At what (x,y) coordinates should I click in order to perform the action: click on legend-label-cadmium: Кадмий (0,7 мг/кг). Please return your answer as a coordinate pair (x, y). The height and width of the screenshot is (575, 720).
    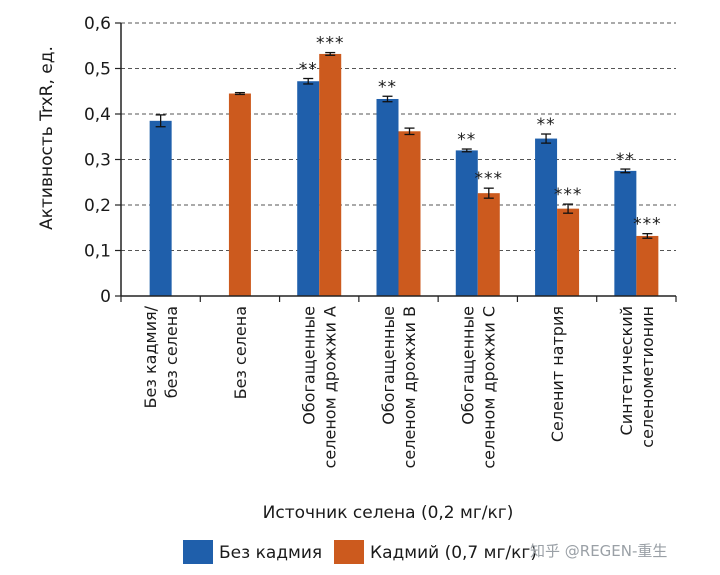
    Looking at the image, I should click on (453, 553).